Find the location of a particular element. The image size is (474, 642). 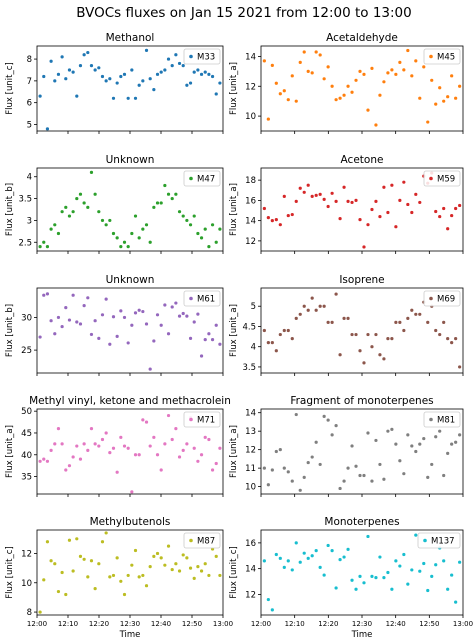

y-tick-label: 50 is located at coordinates (26, 412).